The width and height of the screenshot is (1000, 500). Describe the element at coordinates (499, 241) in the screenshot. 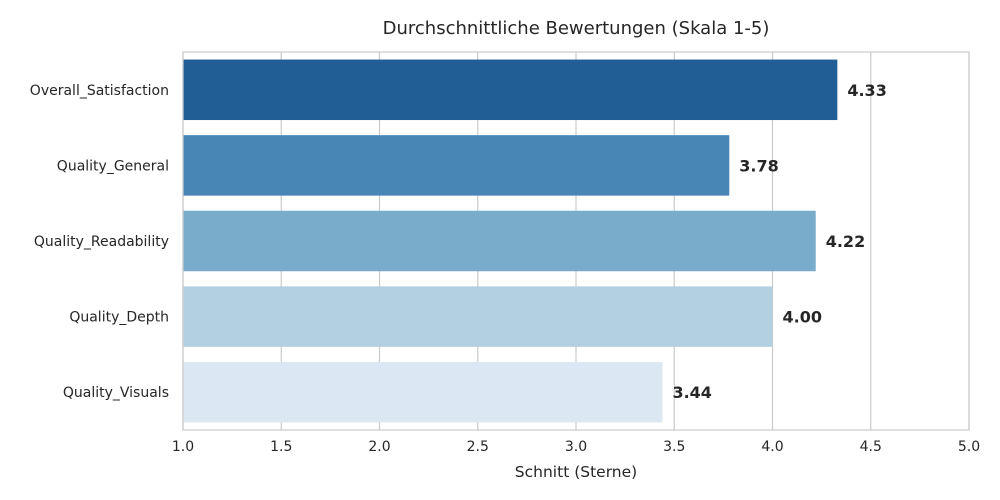

I see `bar-quality-readability` at that location.